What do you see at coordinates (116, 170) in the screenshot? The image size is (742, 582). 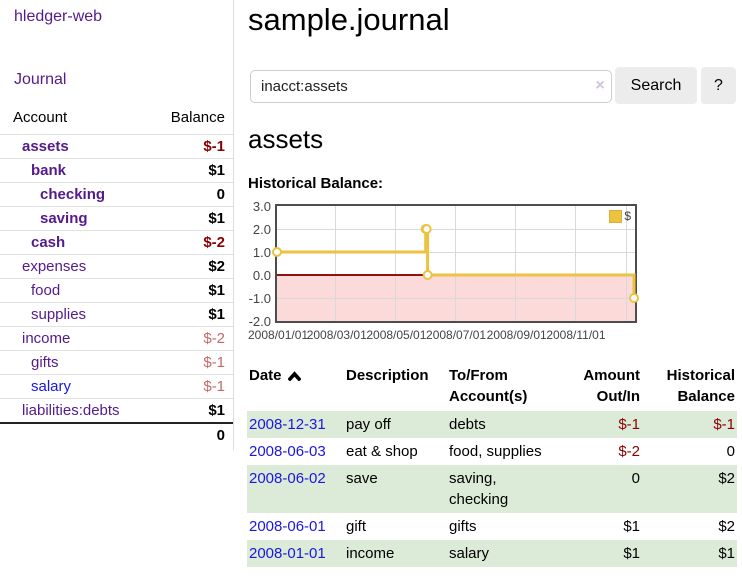 I see `sidebar-account-row: bank $1` at bounding box center [116, 170].